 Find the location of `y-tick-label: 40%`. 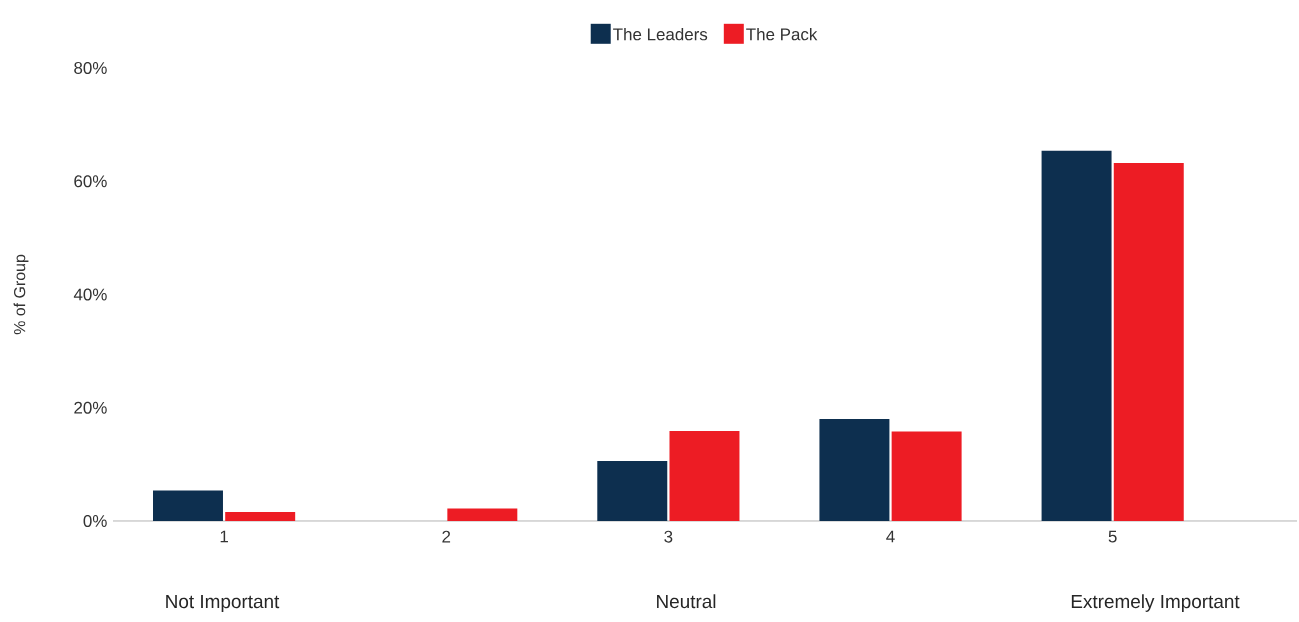

y-tick-label: 40% is located at coordinates (90, 294).